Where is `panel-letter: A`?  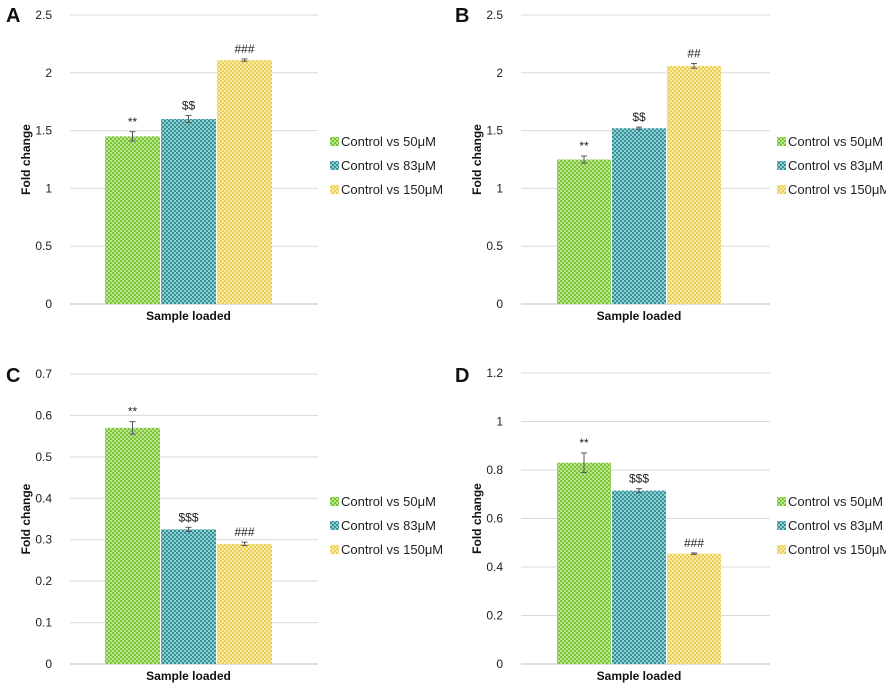
panel-letter: A is located at coordinates (13, 16).